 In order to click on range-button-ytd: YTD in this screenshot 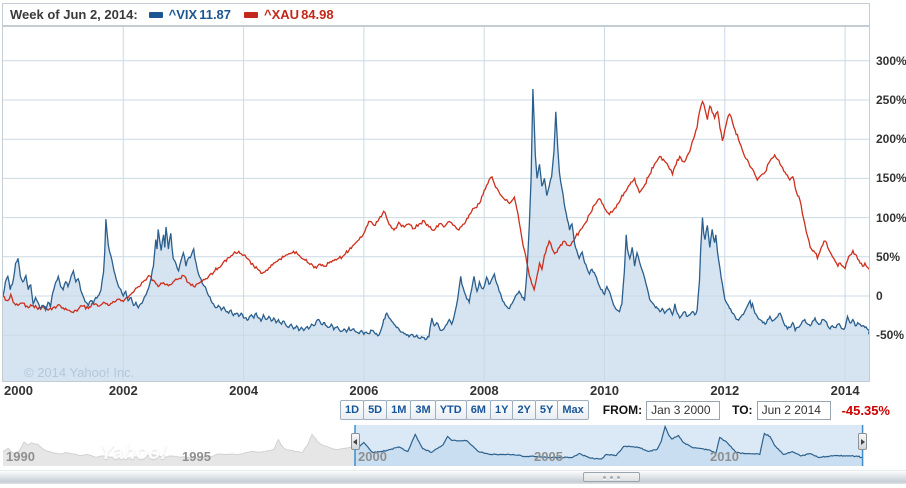, I will do `click(450, 410)`.